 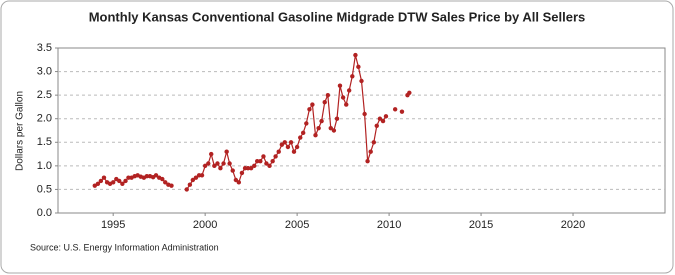 I want to click on x-tick-label: 2010, so click(x=389, y=225).